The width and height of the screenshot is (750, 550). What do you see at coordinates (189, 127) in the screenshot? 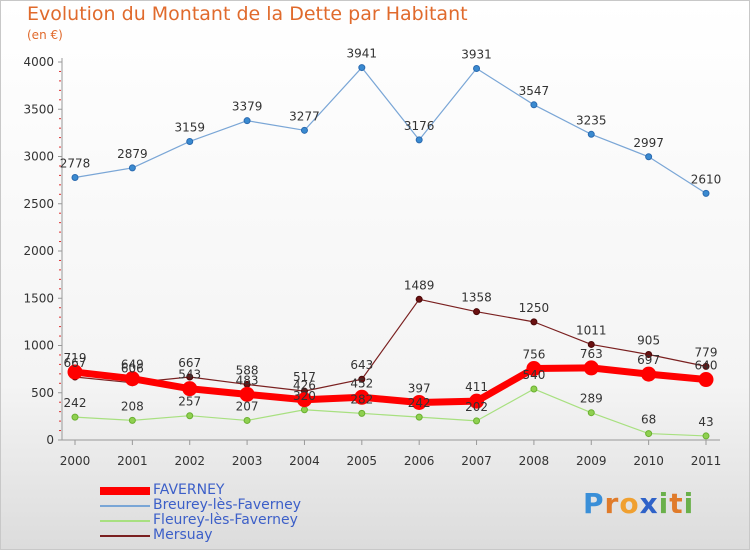
I see `data-label: 3159` at bounding box center [189, 127].